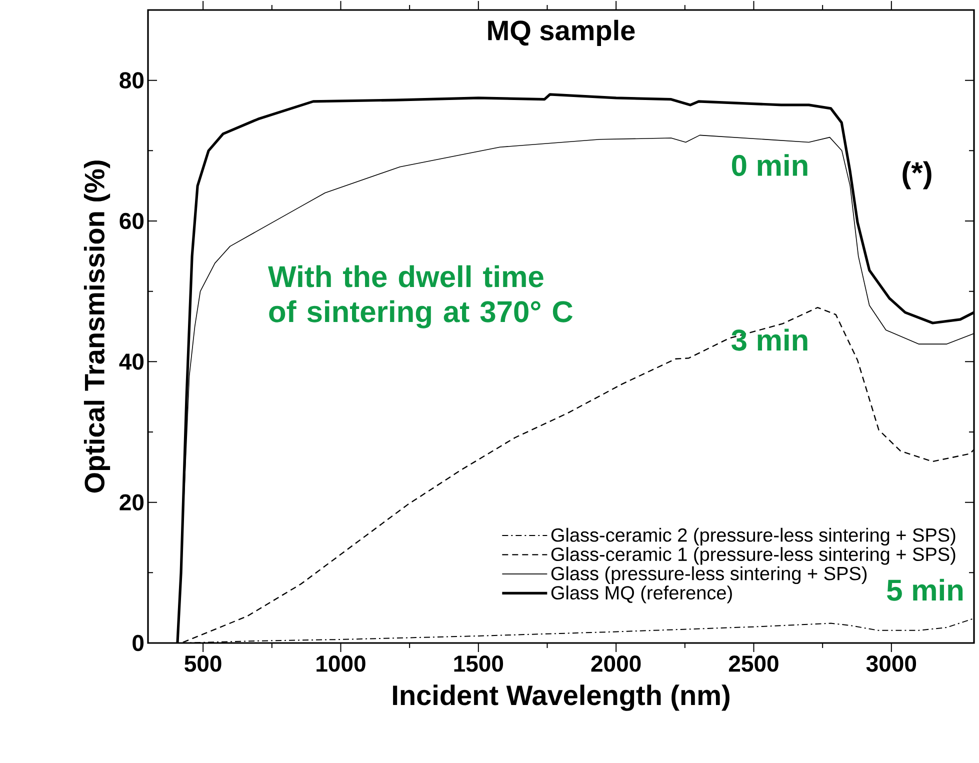  What do you see at coordinates (97, 326) in the screenshot?
I see `y-axis-title: Optical Transmission (%)` at bounding box center [97, 326].